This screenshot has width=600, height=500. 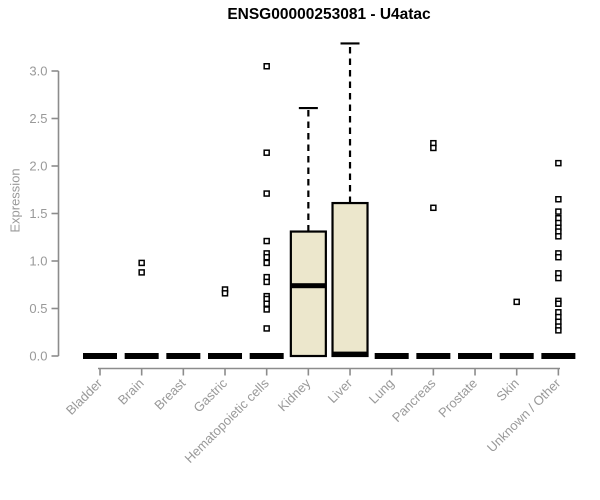 I want to click on x-tick-label: Liver, so click(x=340, y=390).